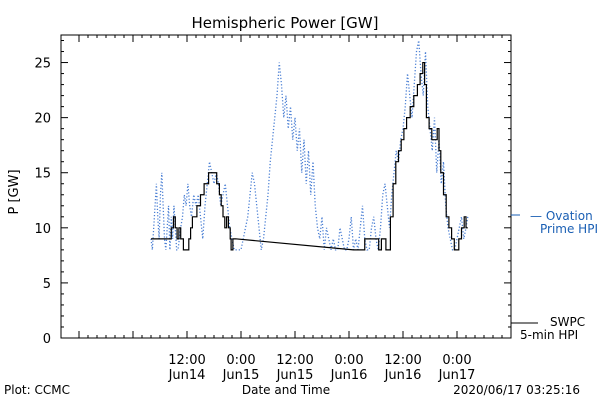 The width and height of the screenshot is (600, 400). Describe the element at coordinates (567, 322) in the screenshot. I see `legend-swpc-label: SWPC` at that location.